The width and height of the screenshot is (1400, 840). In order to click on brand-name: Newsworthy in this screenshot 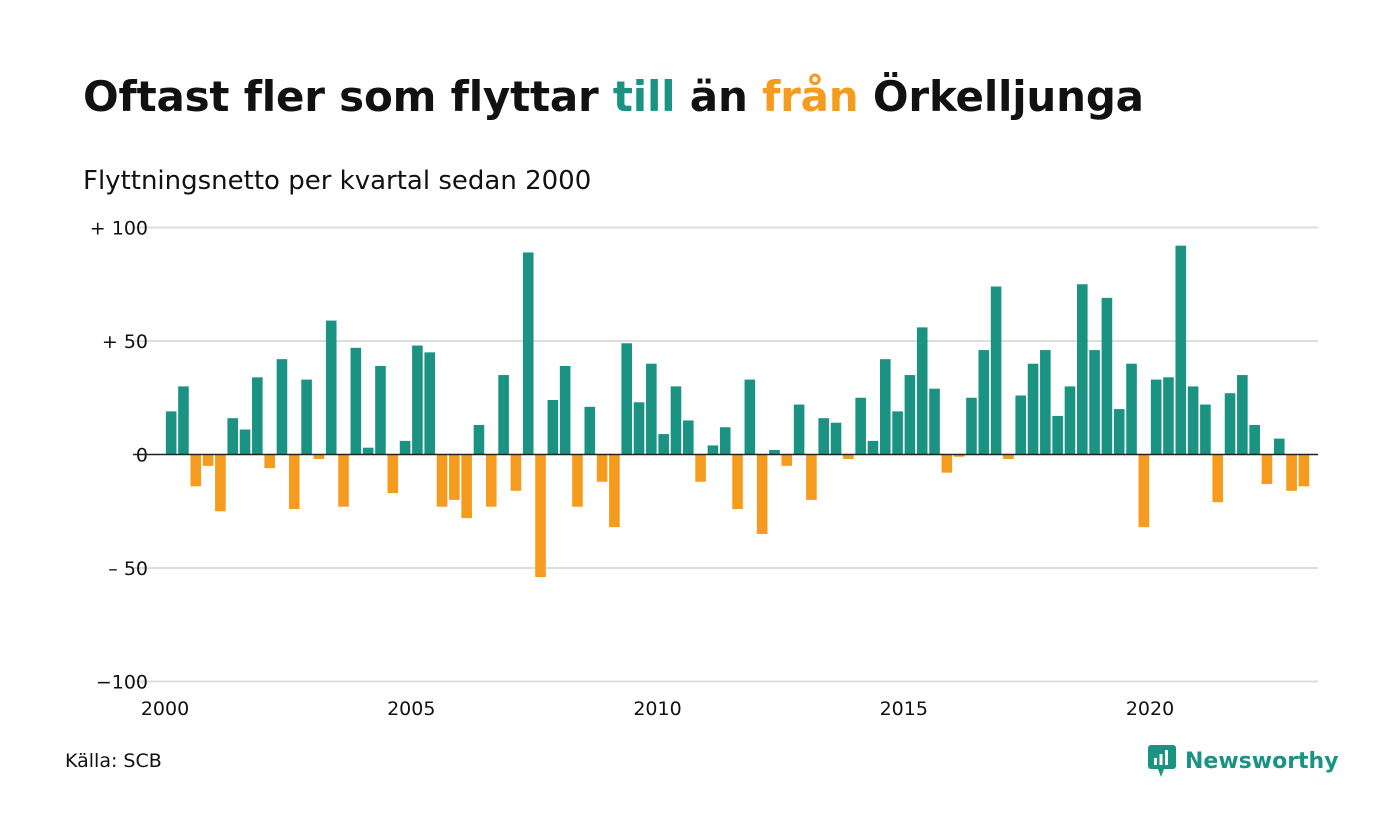, I will do `click(1262, 761)`.